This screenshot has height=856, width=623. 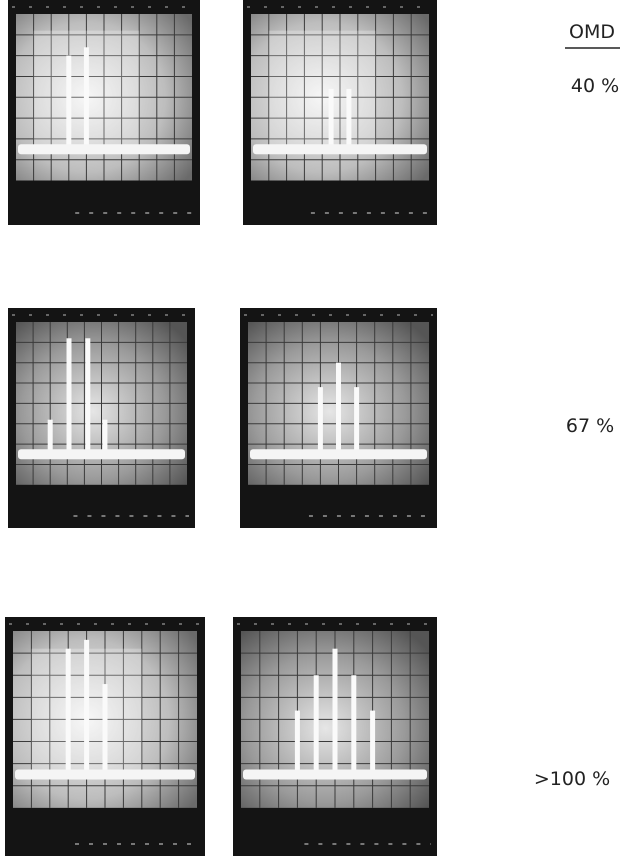 What do you see at coordinates (590, 426) in the screenshot?
I see `row-label: 67 %` at bounding box center [590, 426].